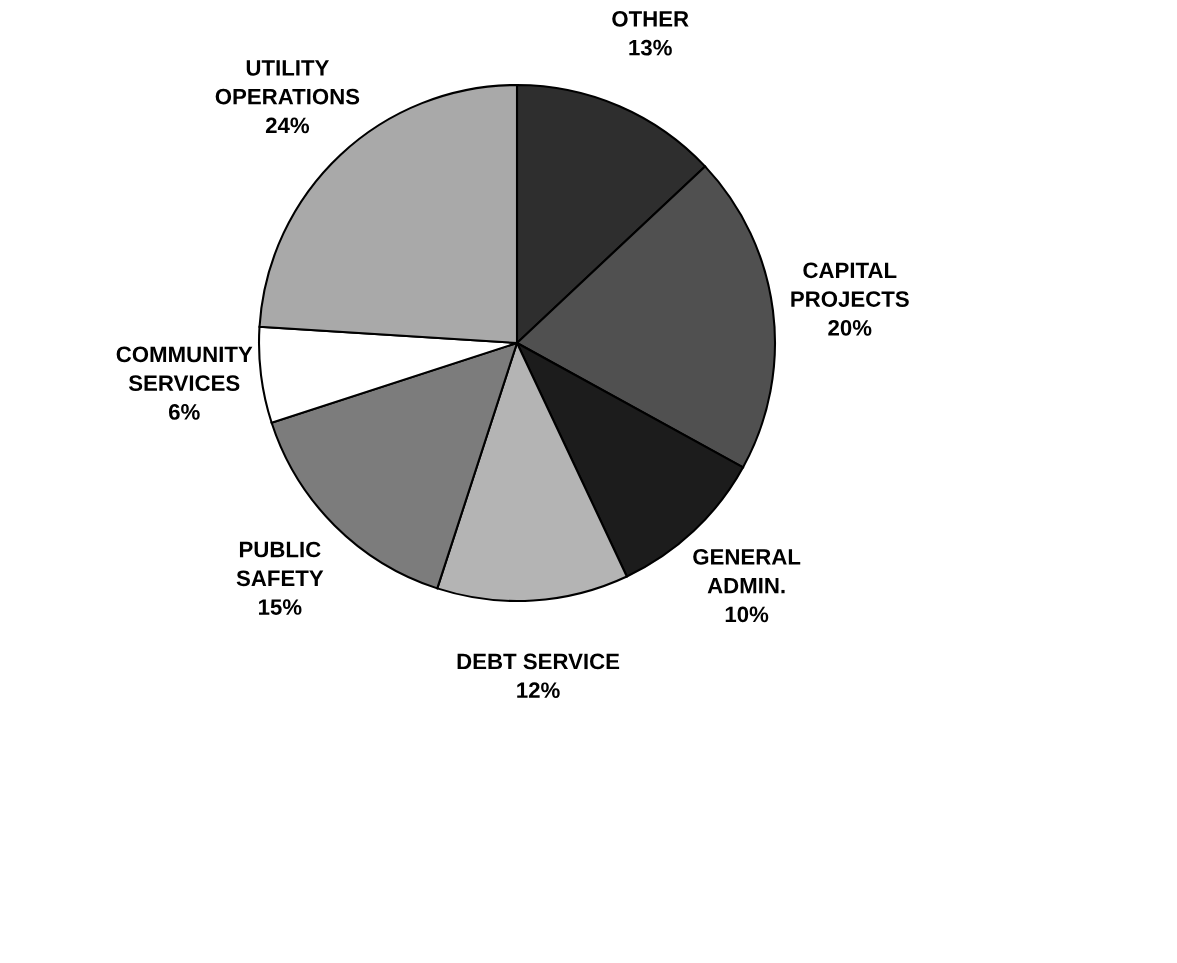 This screenshot has width=1177, height=963. Describe the element at coordinates (287, 82) in the screenshot. I see `slice-label: UTILITY OPERATIONS` at that location.